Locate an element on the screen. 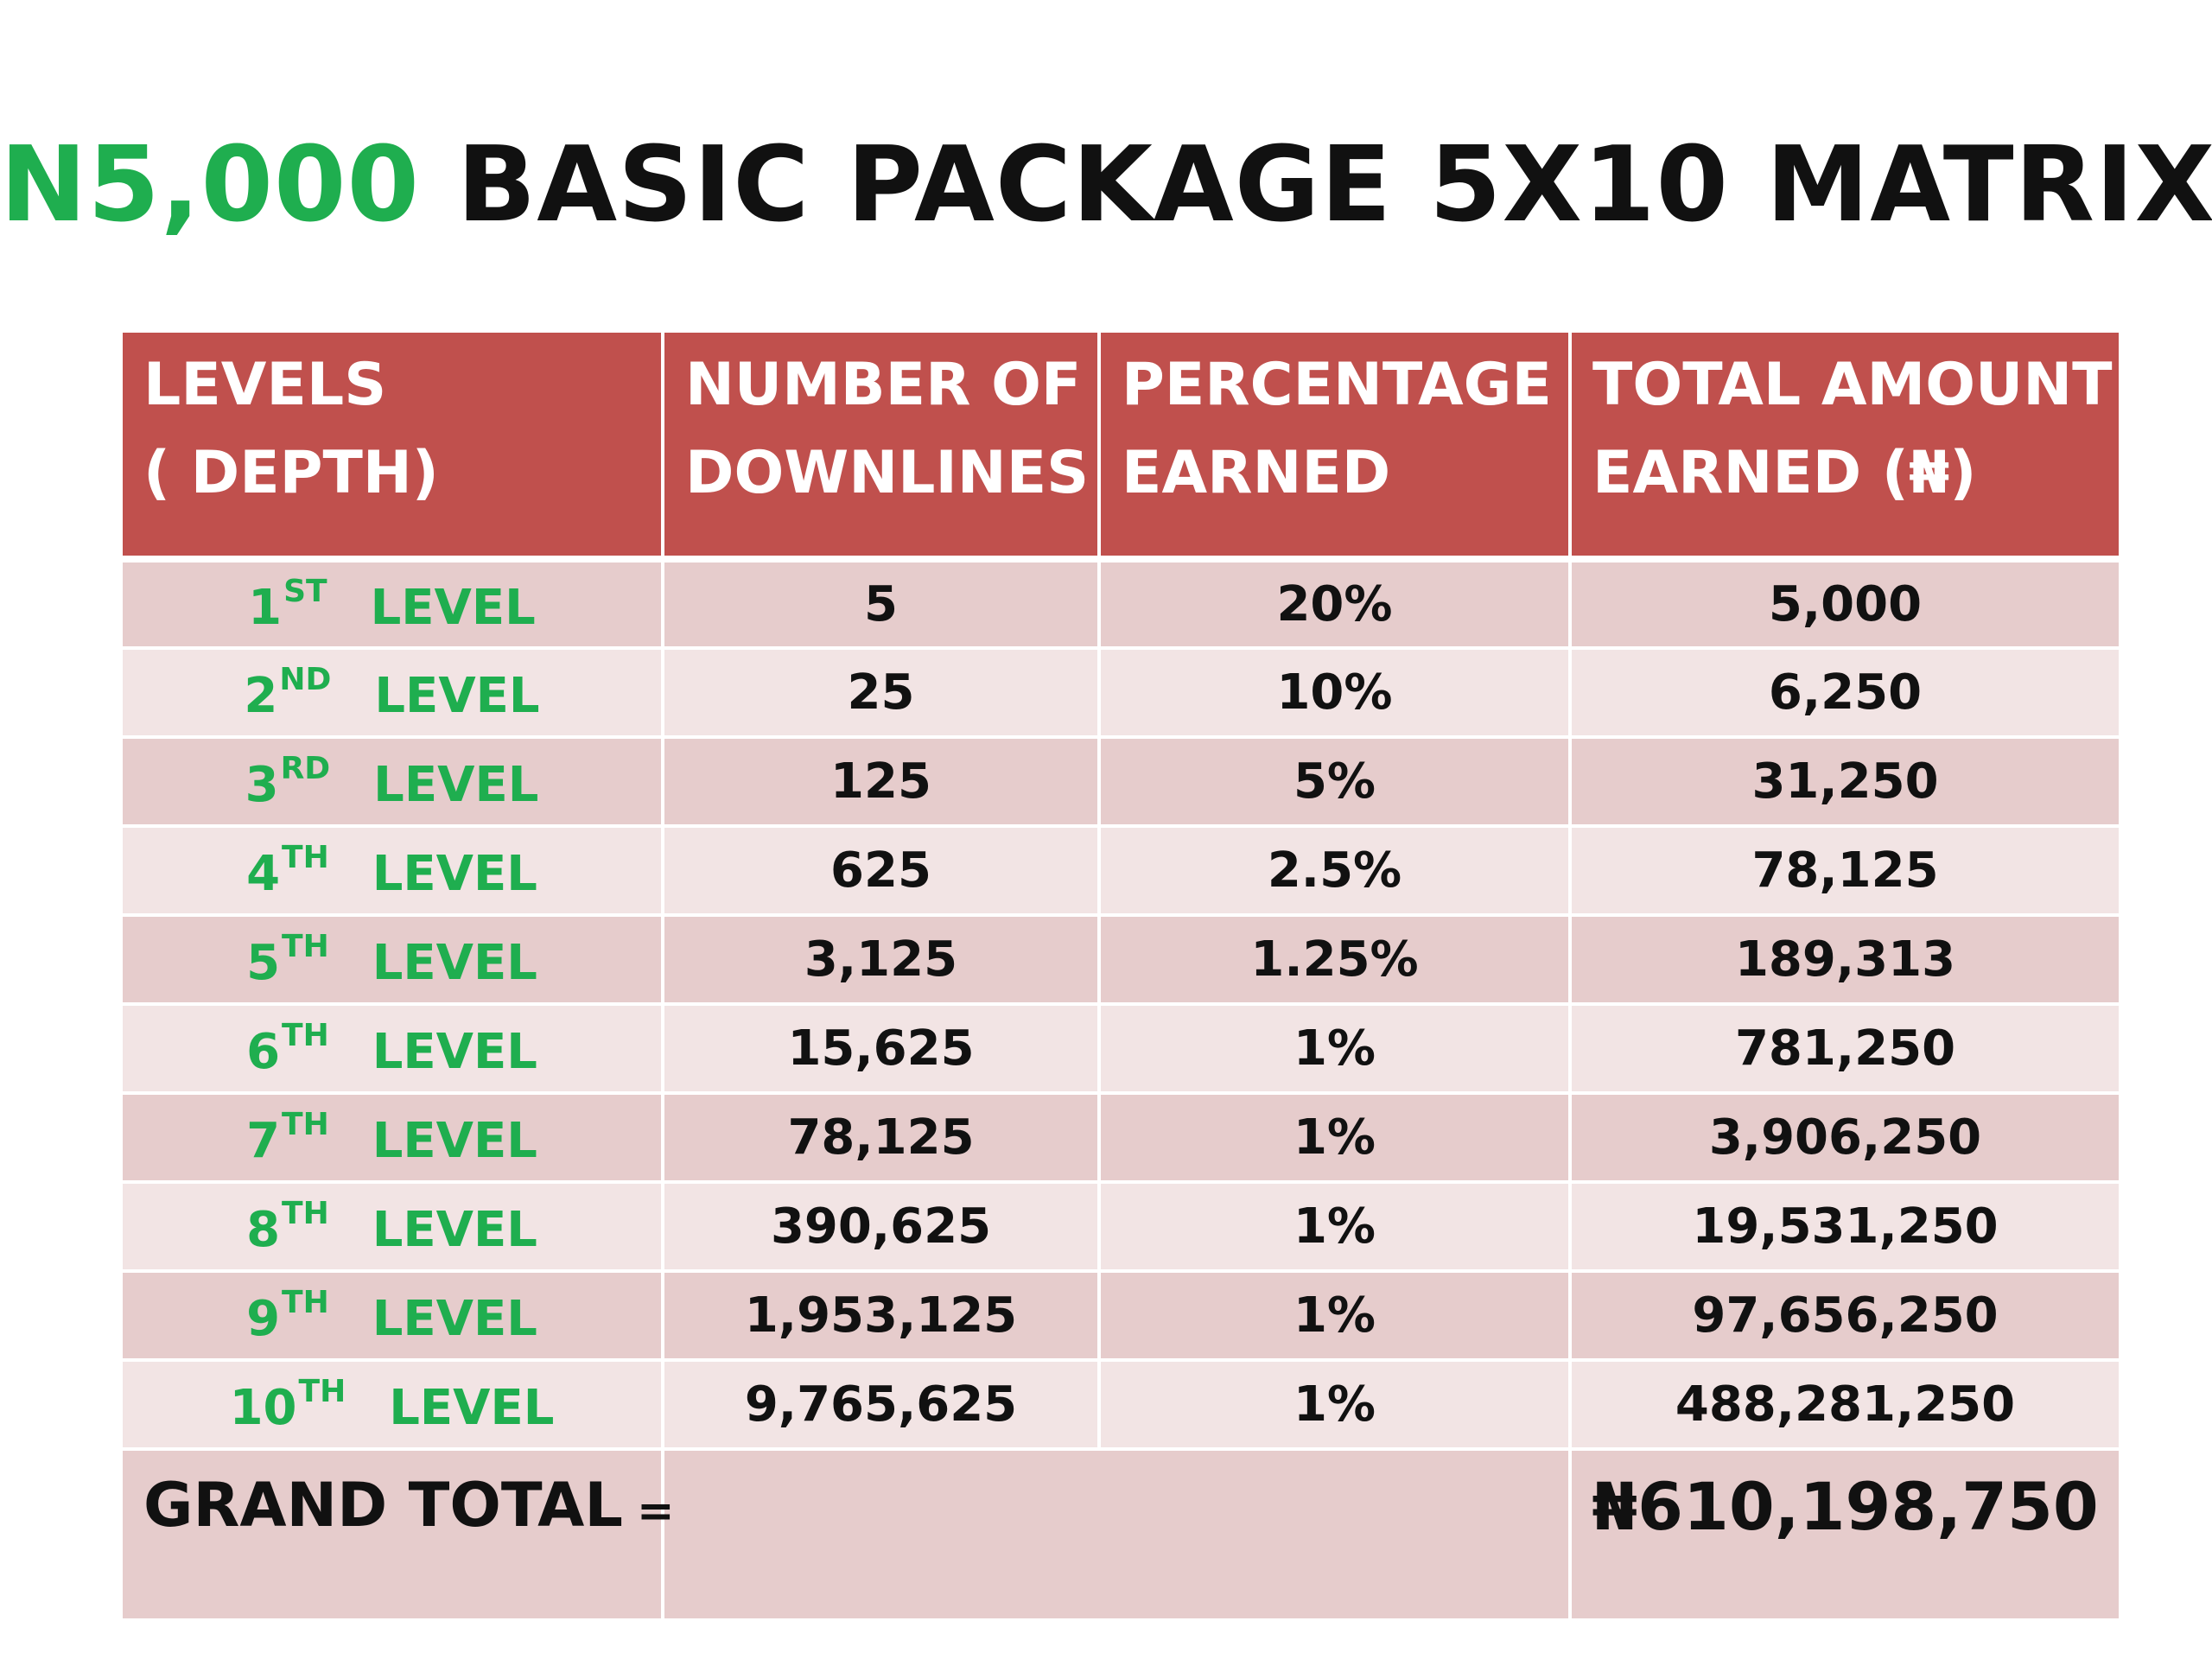 This screenshot has height=1659, width=2212. grand-total-value: ₦610,198,750 is located at coordinates (1844, 1535).